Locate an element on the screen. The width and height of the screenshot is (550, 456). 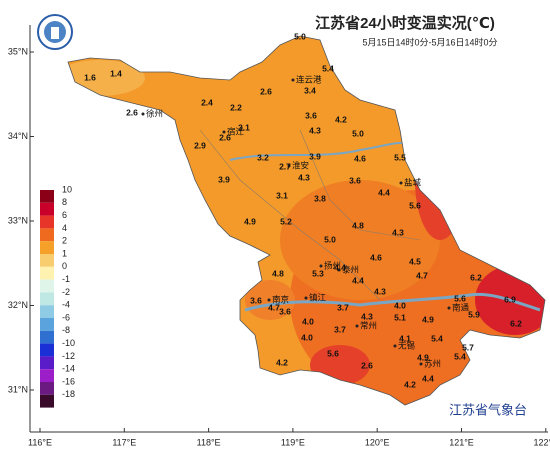
legend-label: 2 is located at coordinates (64, 241).